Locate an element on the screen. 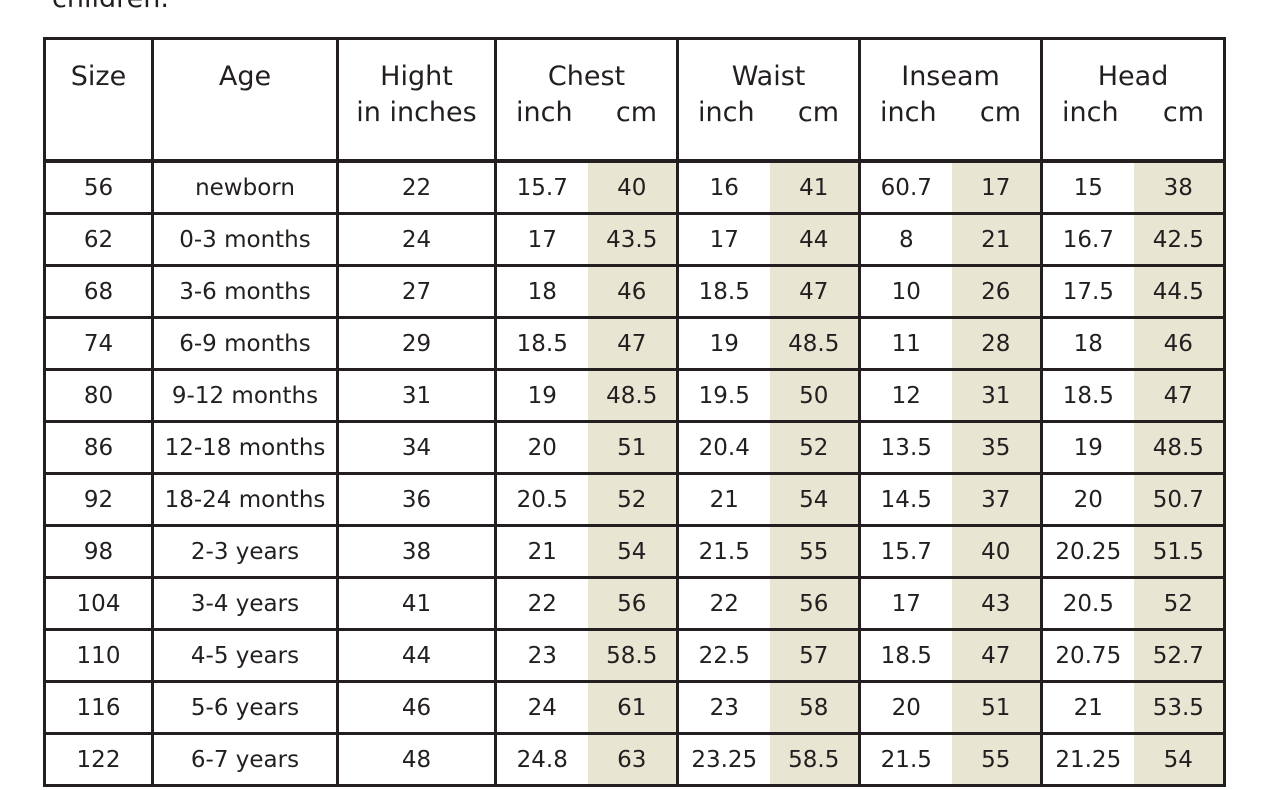 The image size is (1262, 790). cell-waist-cm: 57 is located at coordinates (815, 656).